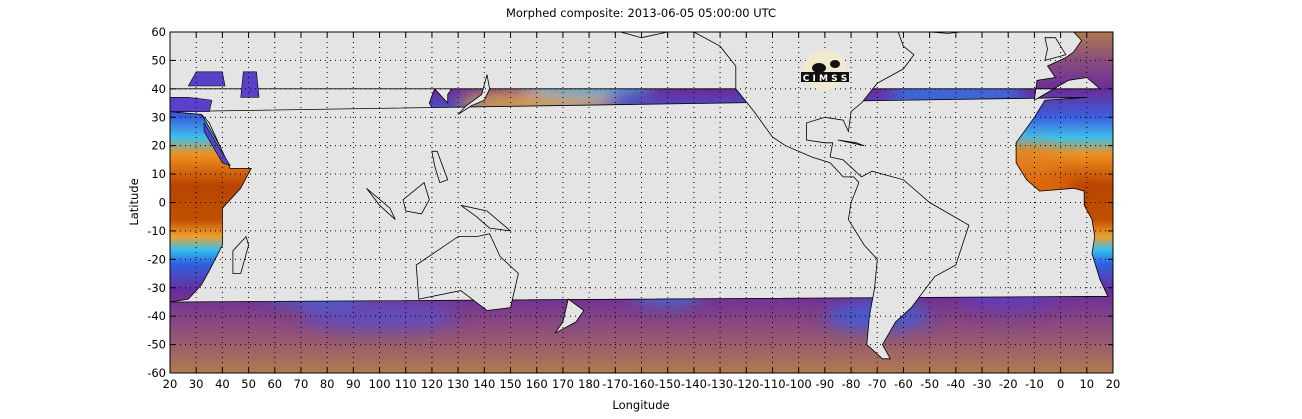 Image resolution: width=1302 pixels, height=419 pixels. What do you see at coordinates (955, 384) in the screenshot?
I see `x-tick-label: -40` at bounding box center [955, 384].